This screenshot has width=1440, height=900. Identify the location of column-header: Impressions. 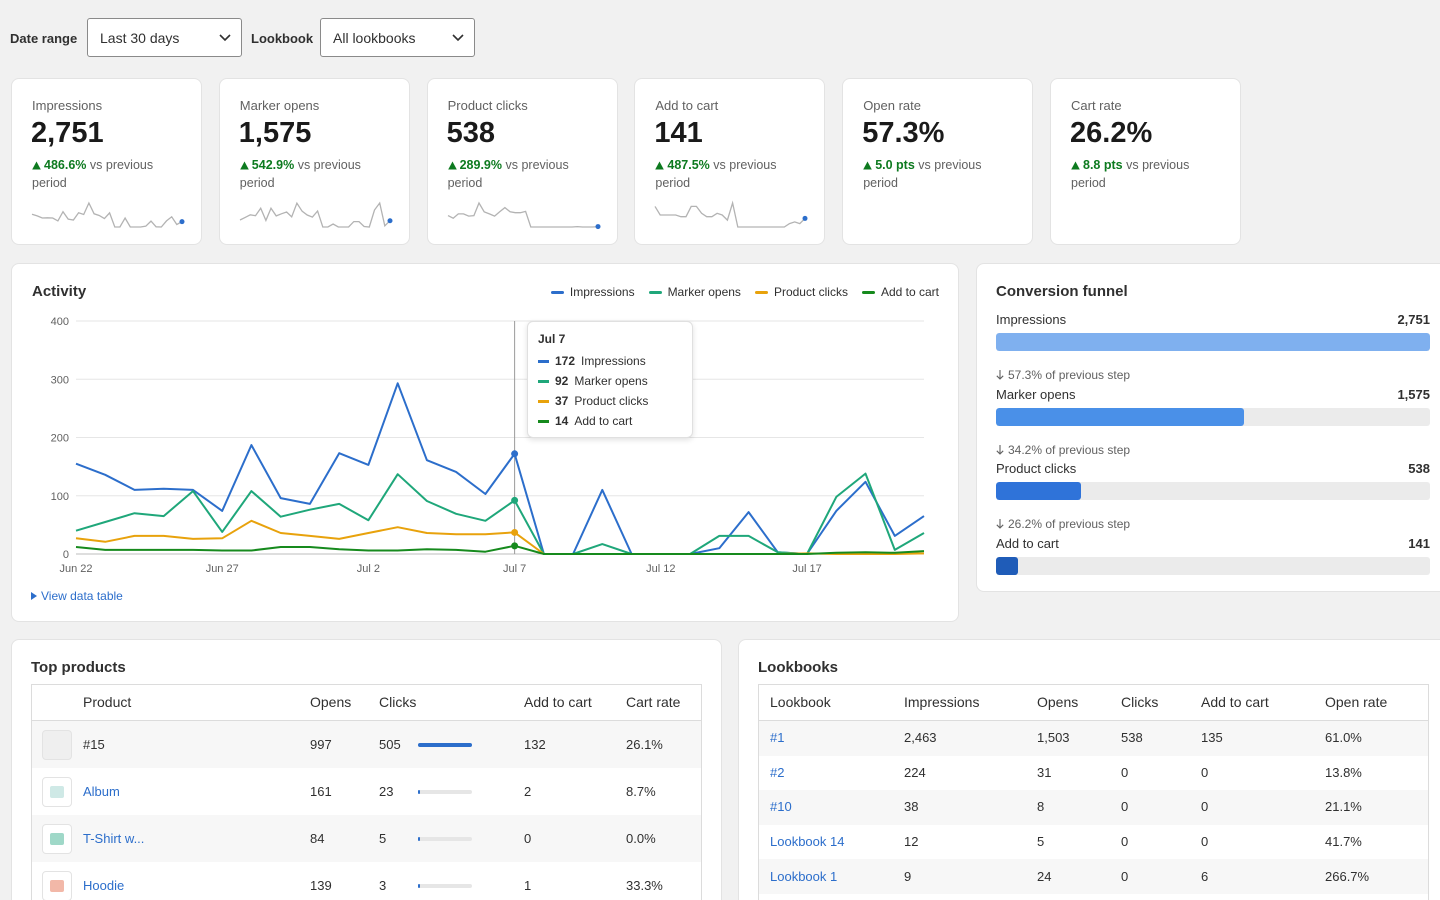
(942, 702).